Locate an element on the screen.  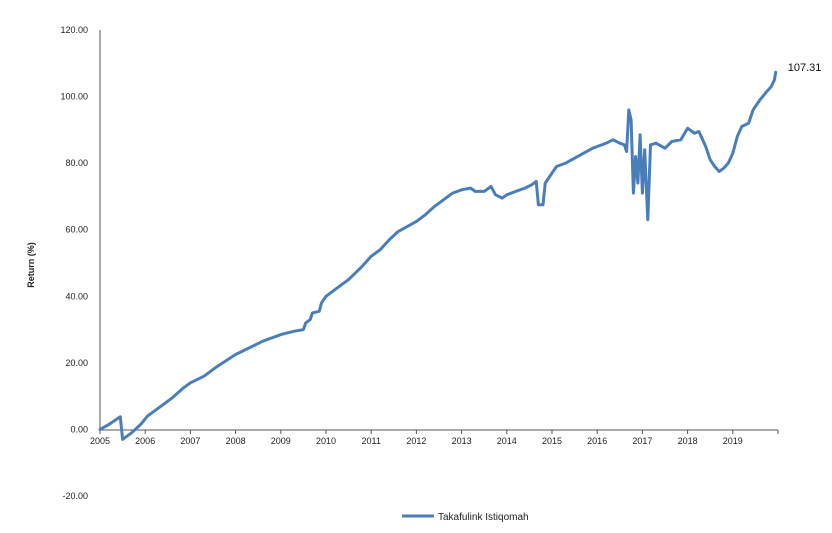
x-tick-label: 2011 is located at coordinates (371, 441).